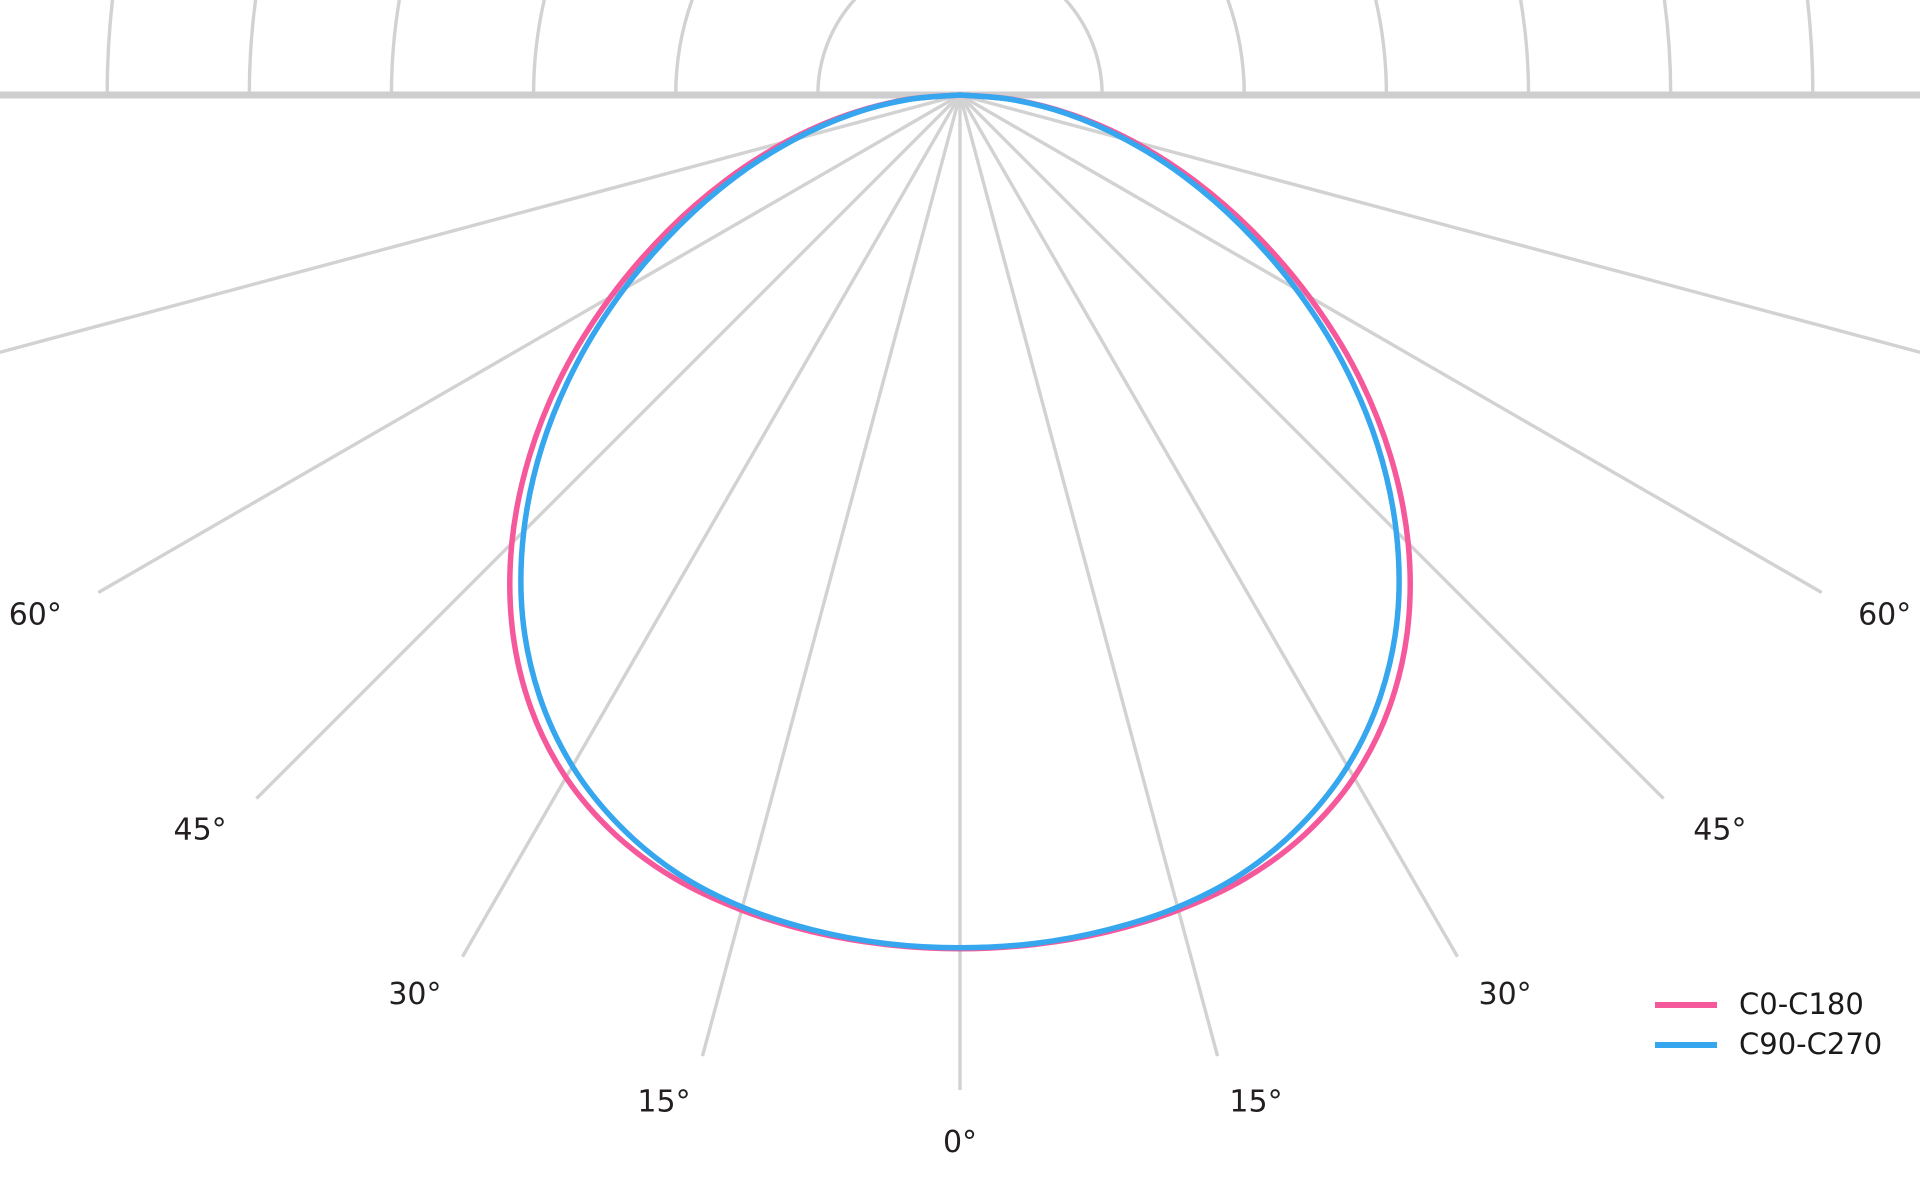 Image resolution: width=1920 pixels, height=1177 pixels. Describe the element at coordinates (1810, 1044) in the screenshot. I see `legend-item-label: C90-C270` at that location.